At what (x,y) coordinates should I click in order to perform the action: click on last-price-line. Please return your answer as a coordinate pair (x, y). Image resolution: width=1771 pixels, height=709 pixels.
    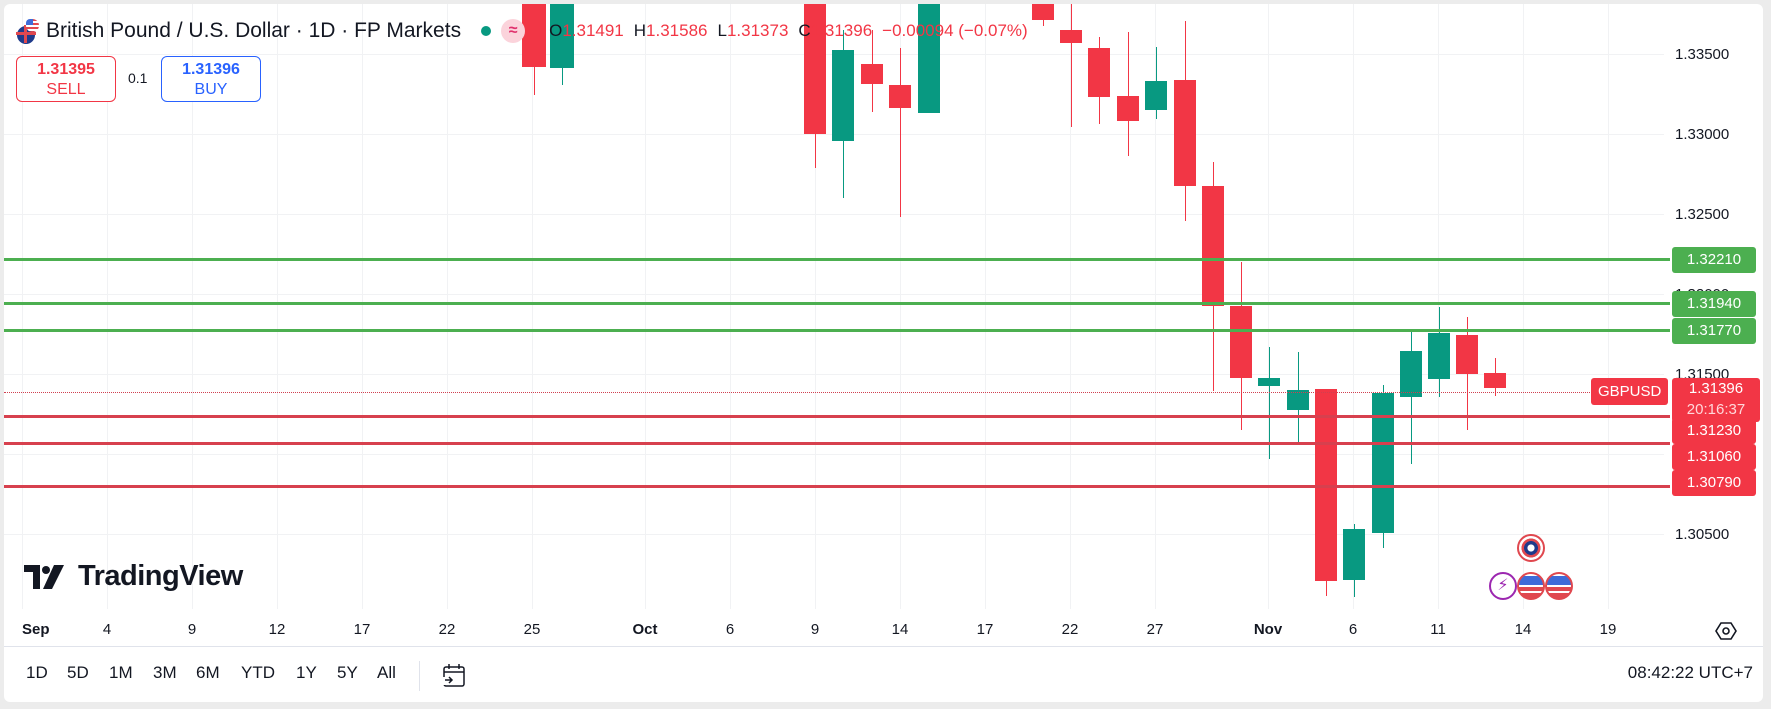
    Looking at the image, I should click on (804, 392).